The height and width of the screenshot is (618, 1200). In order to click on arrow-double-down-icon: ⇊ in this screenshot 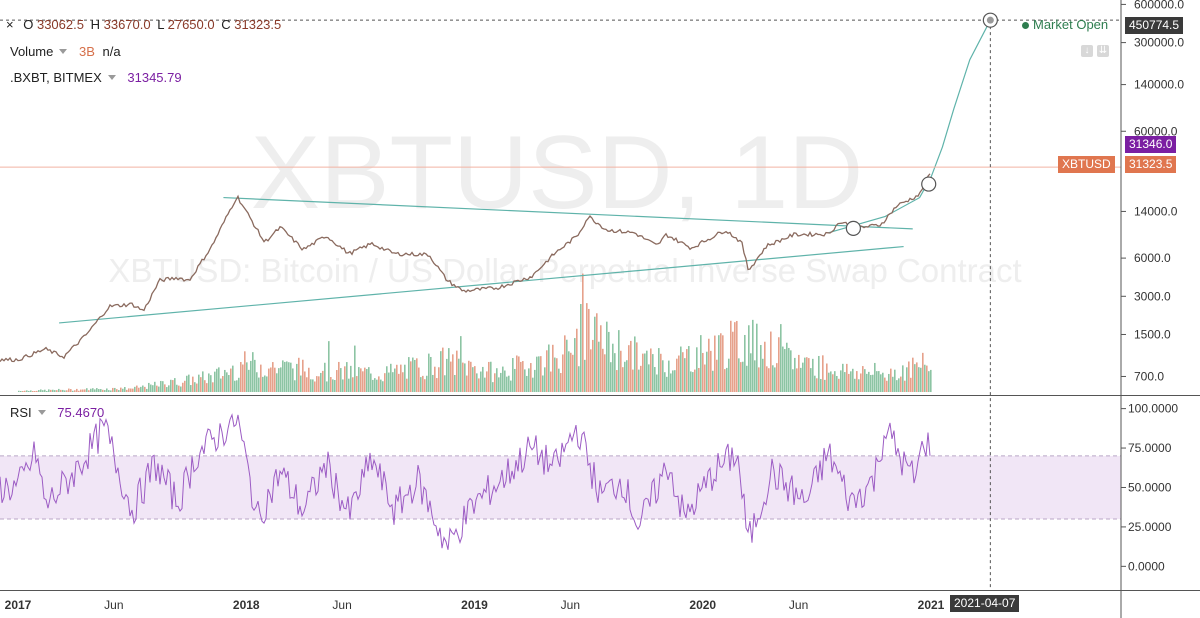, I will do `click(1103, 51)`.